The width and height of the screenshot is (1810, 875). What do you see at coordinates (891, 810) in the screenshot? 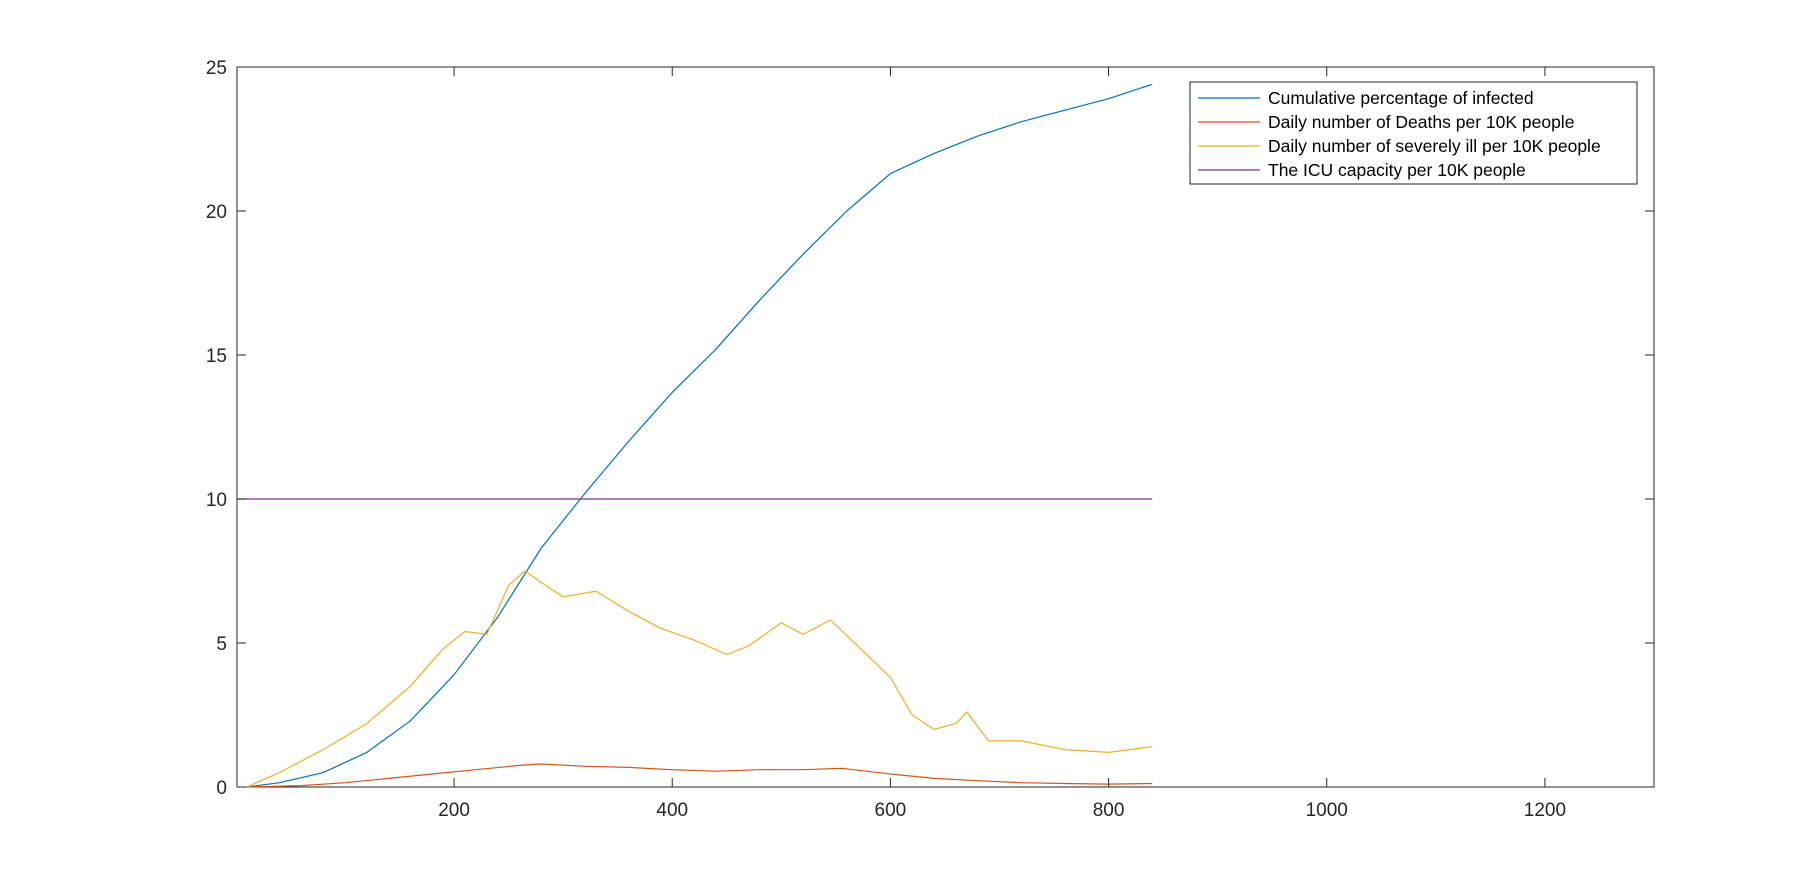
I see `x-tick-label: 600` at bounding box center [891, 810].